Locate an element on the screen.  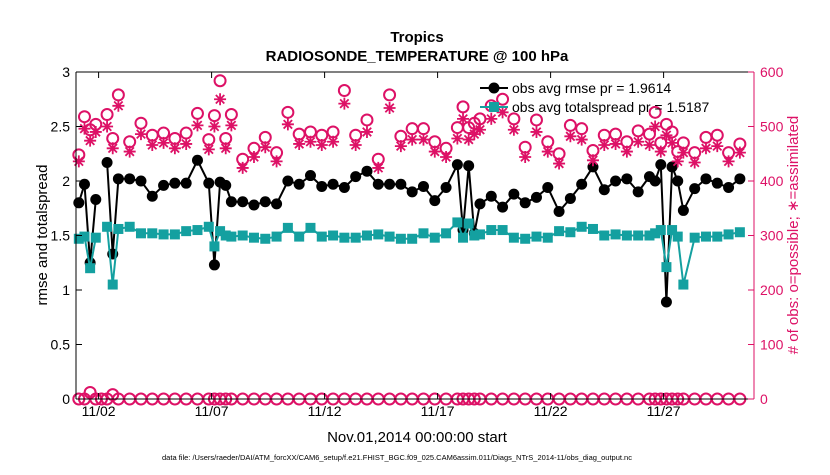
x-tick-label: 11/17 is located at coordinates (438, 411).